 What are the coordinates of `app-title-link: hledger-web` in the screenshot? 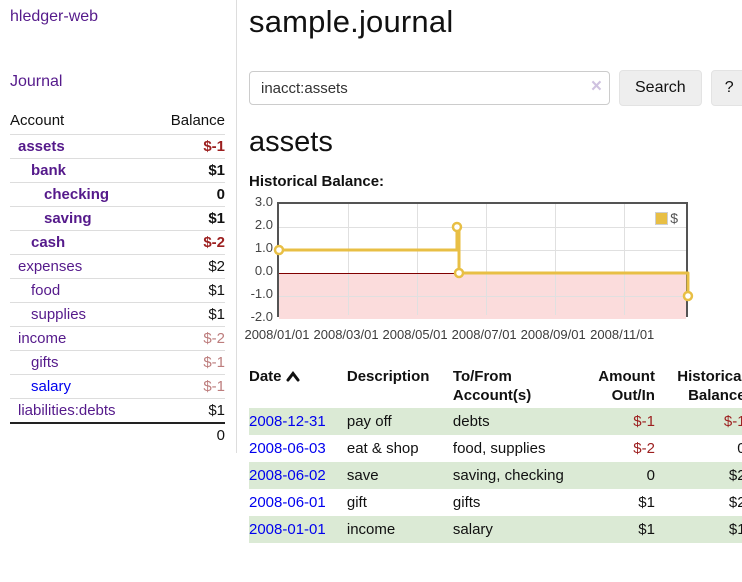 It's located at (54, 16).